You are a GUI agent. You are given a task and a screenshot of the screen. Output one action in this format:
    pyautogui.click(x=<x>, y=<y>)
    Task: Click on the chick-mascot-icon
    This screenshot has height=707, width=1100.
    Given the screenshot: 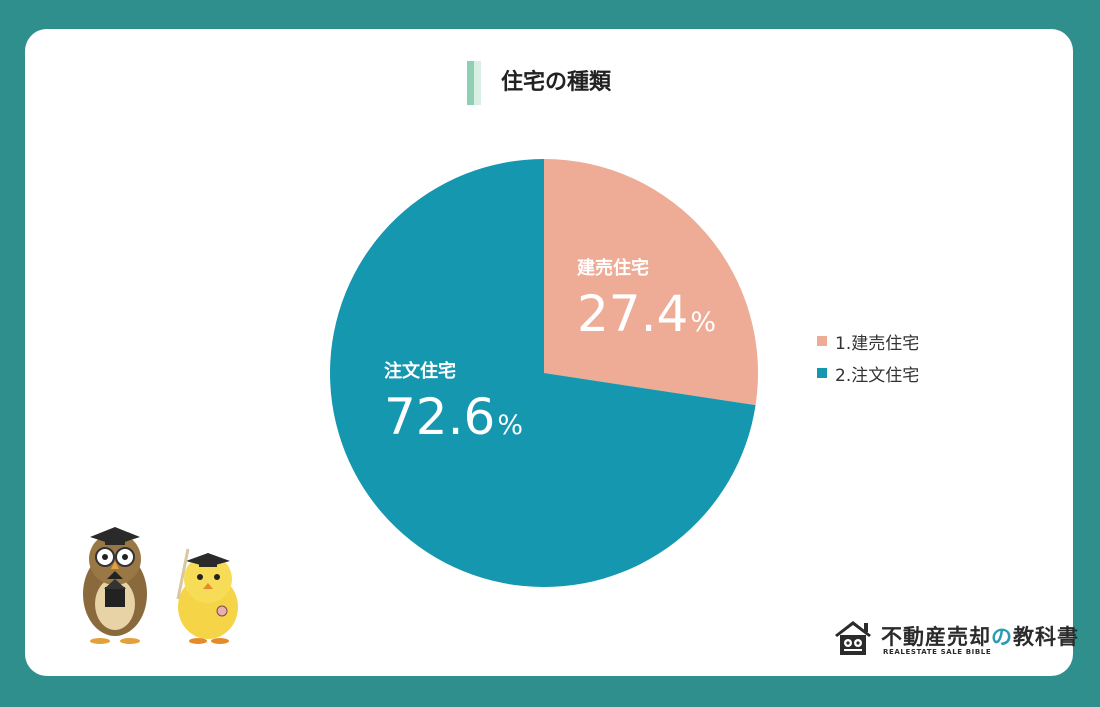 What is the action you would take?
    pyautogui.click(x=207, y=596)
    